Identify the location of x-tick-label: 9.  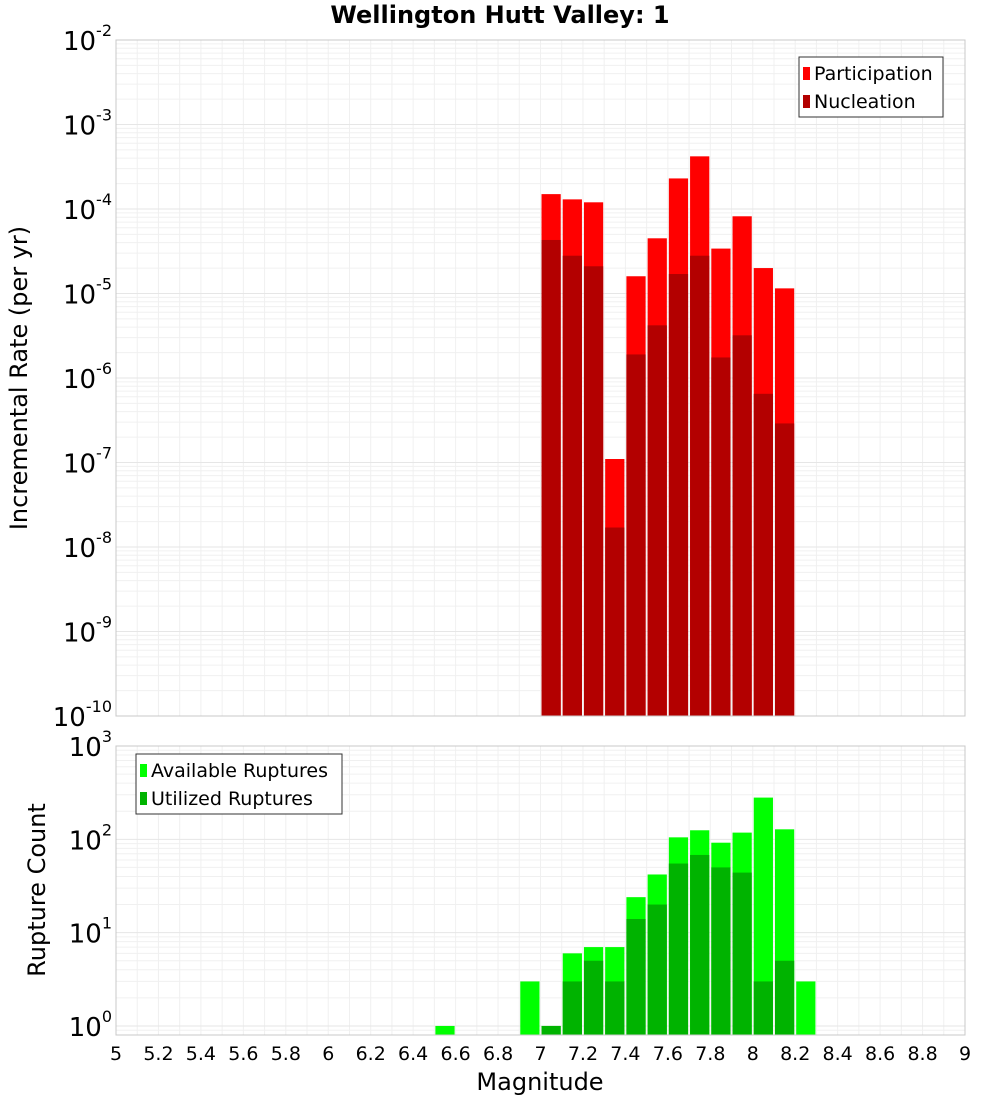
(965, 1054).